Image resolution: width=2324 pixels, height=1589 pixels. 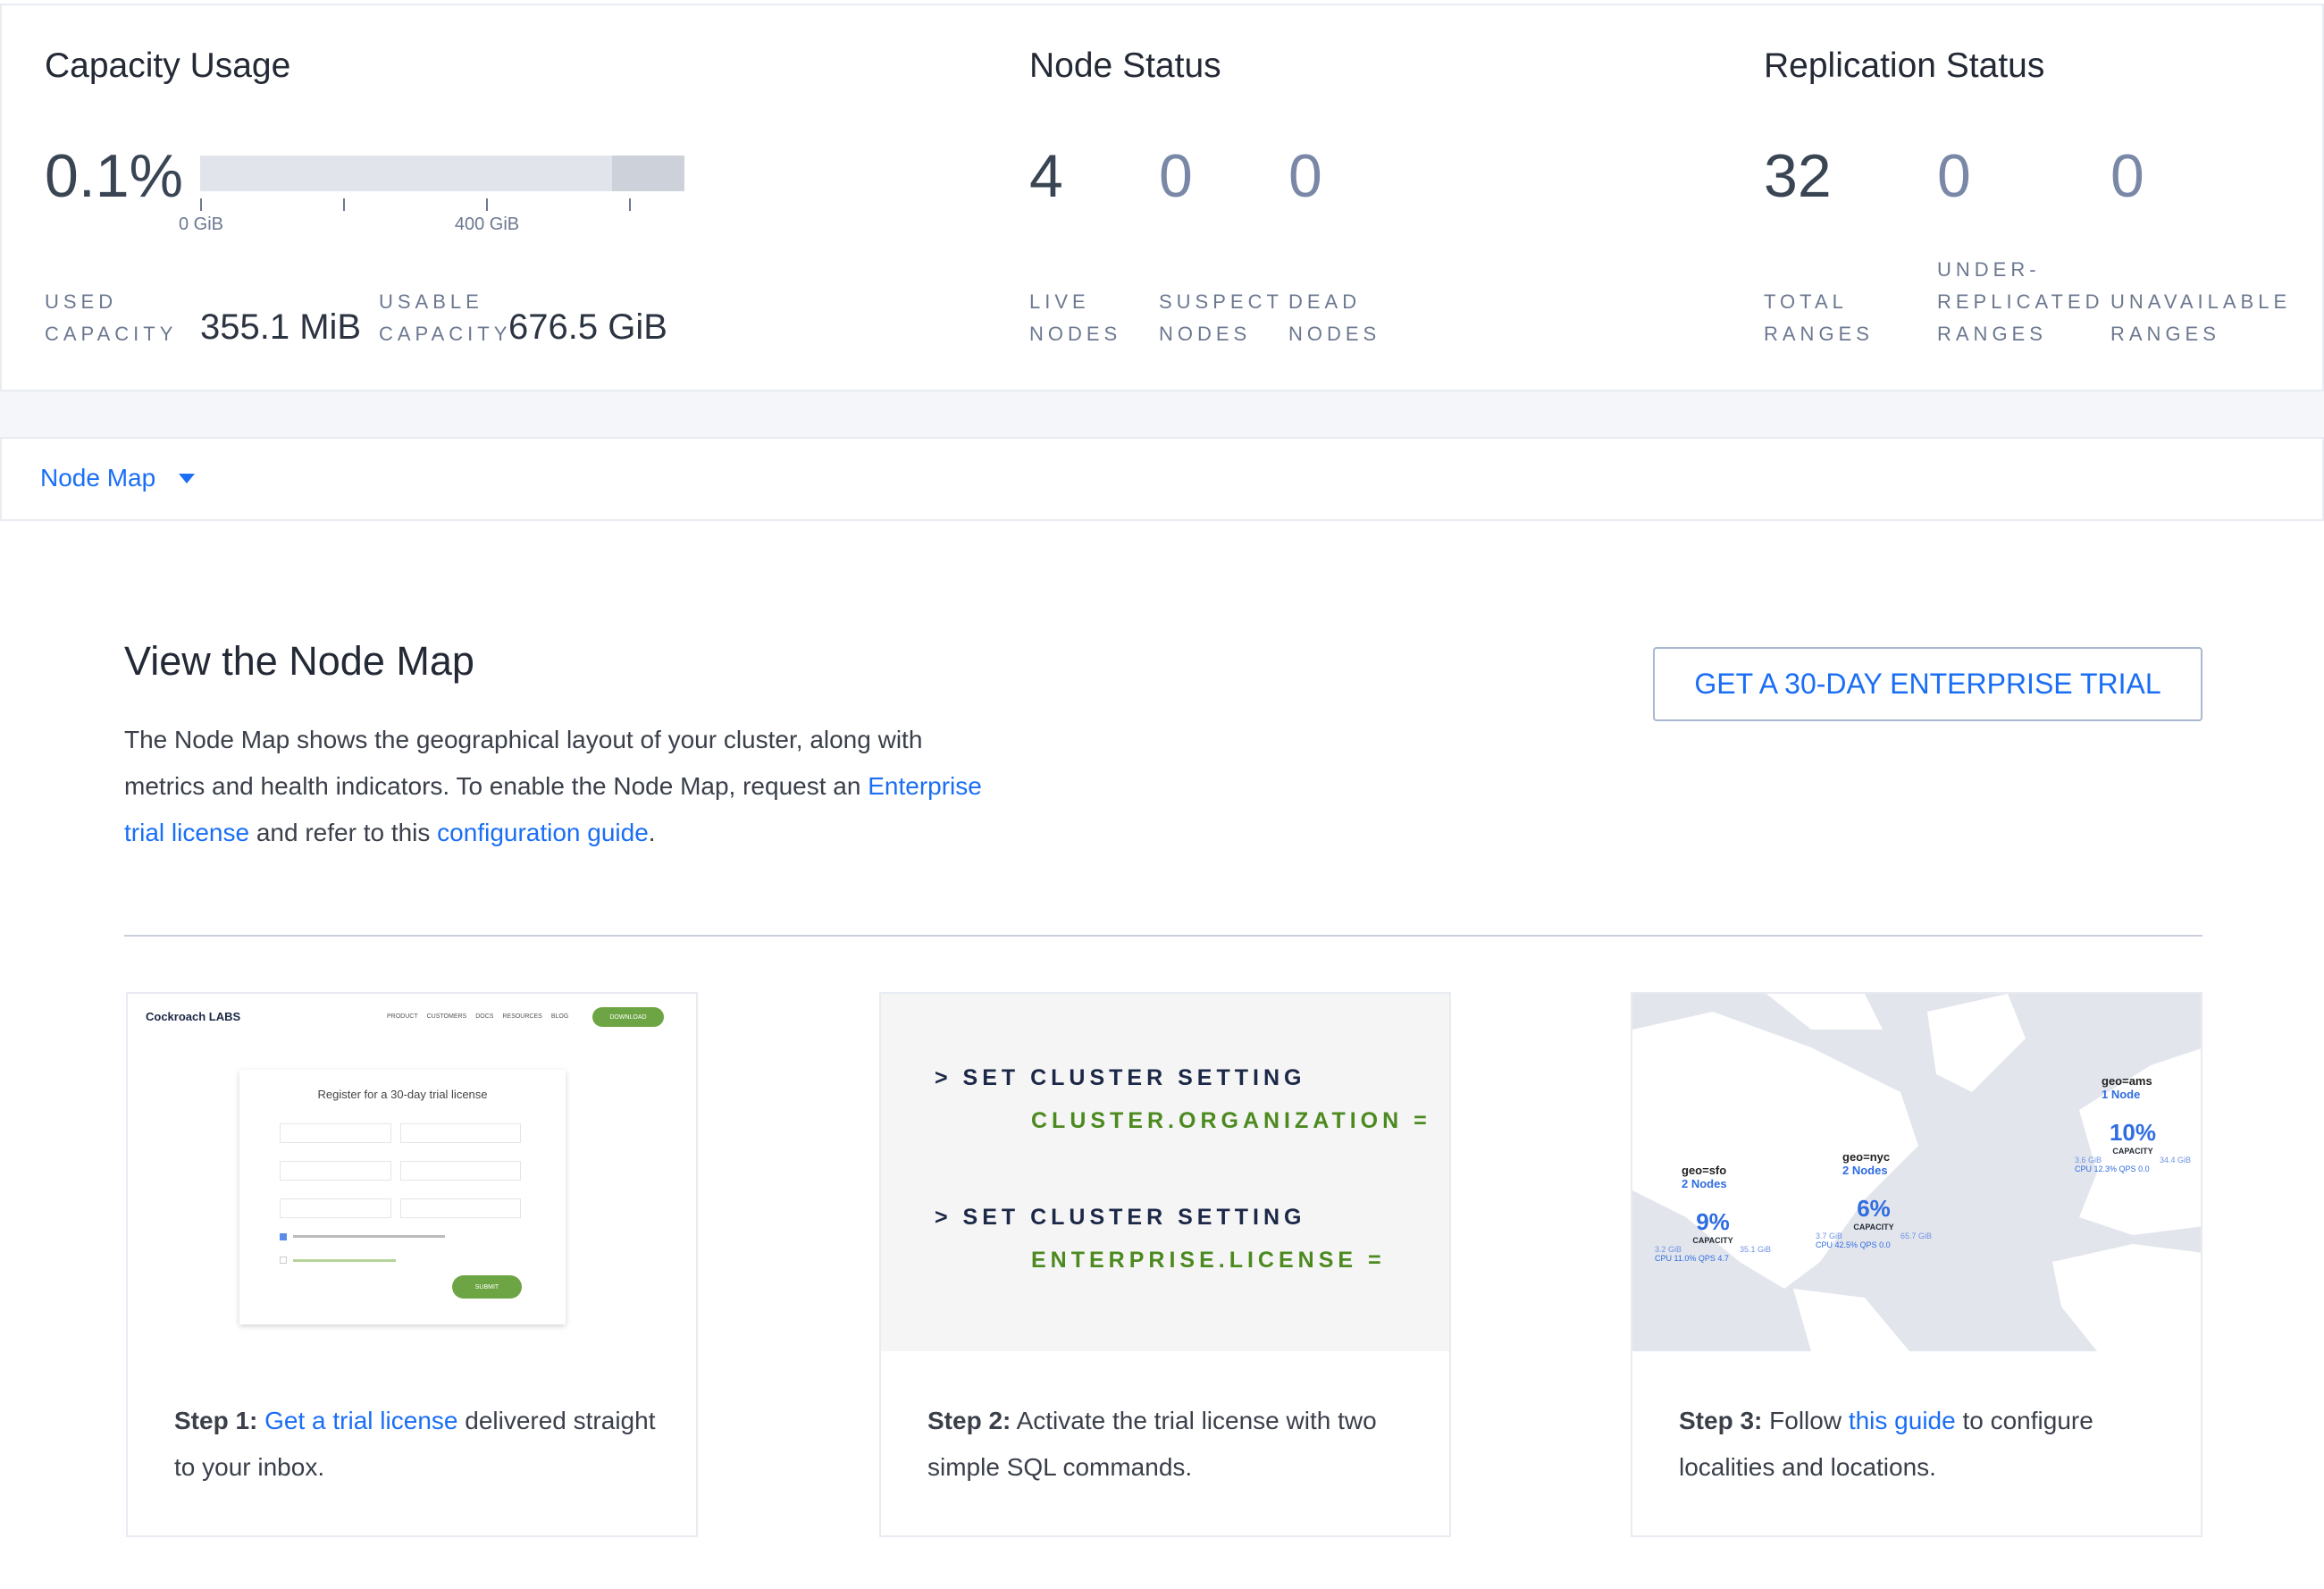 What do you see at coordinates (553, 809) in the screenshot?
I see `enterprise-trial-link: Enterprise trial license` at bounding box center [553, 809].